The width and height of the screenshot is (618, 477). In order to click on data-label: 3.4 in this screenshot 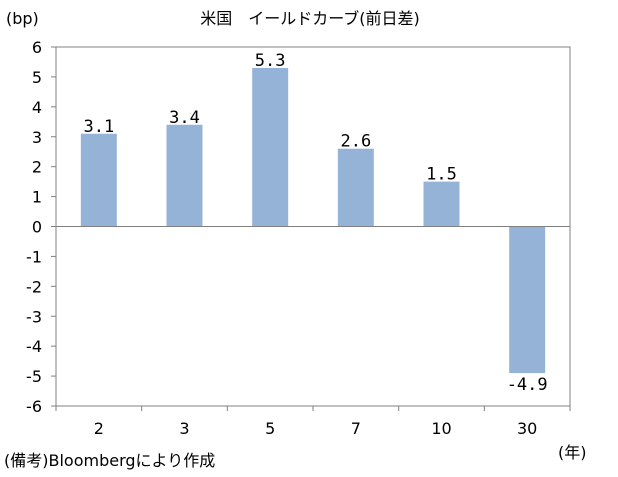, I will do `click(184, 118)`.